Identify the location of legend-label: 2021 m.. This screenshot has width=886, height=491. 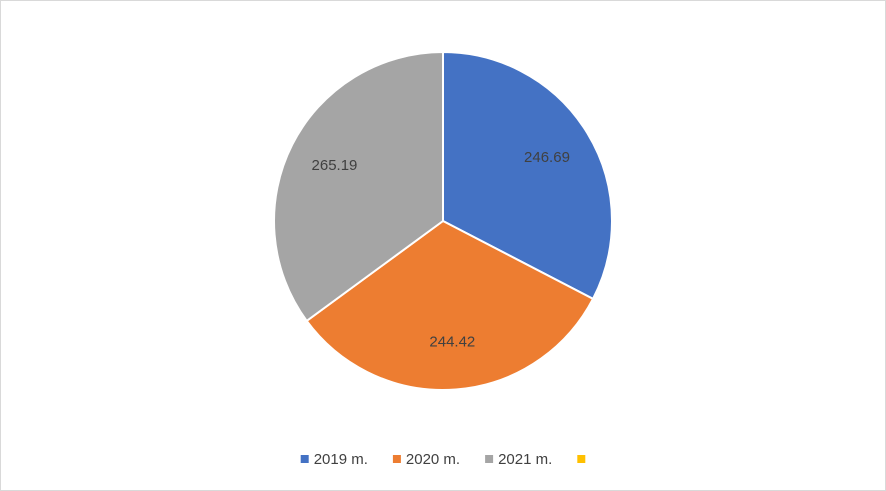
(525, 459).